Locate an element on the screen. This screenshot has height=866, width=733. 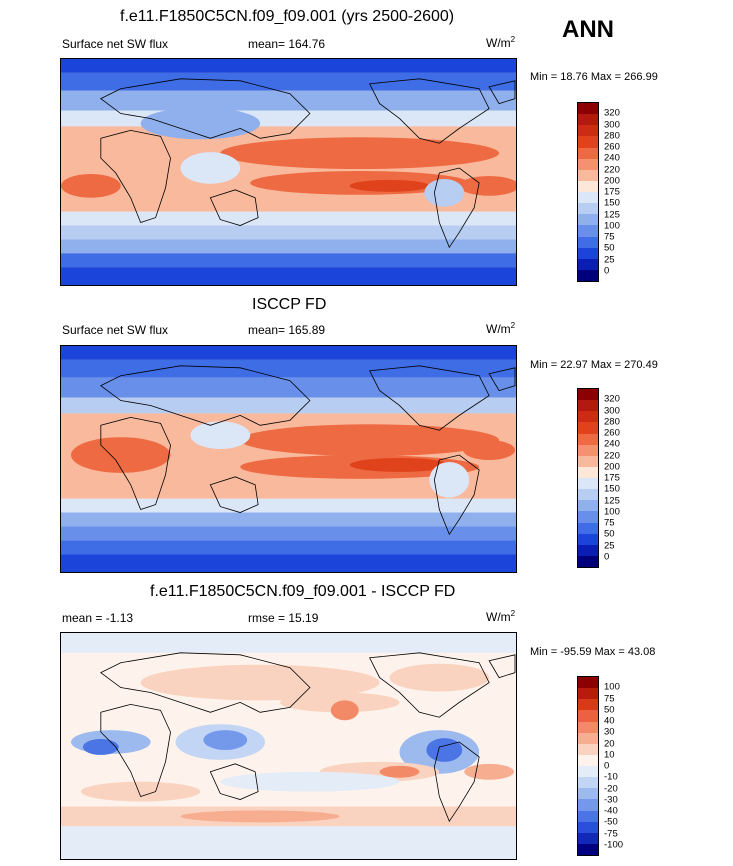
panel2-minmax: Min = 22.97 Max = 270.49 is located at coordinates (594, 365).